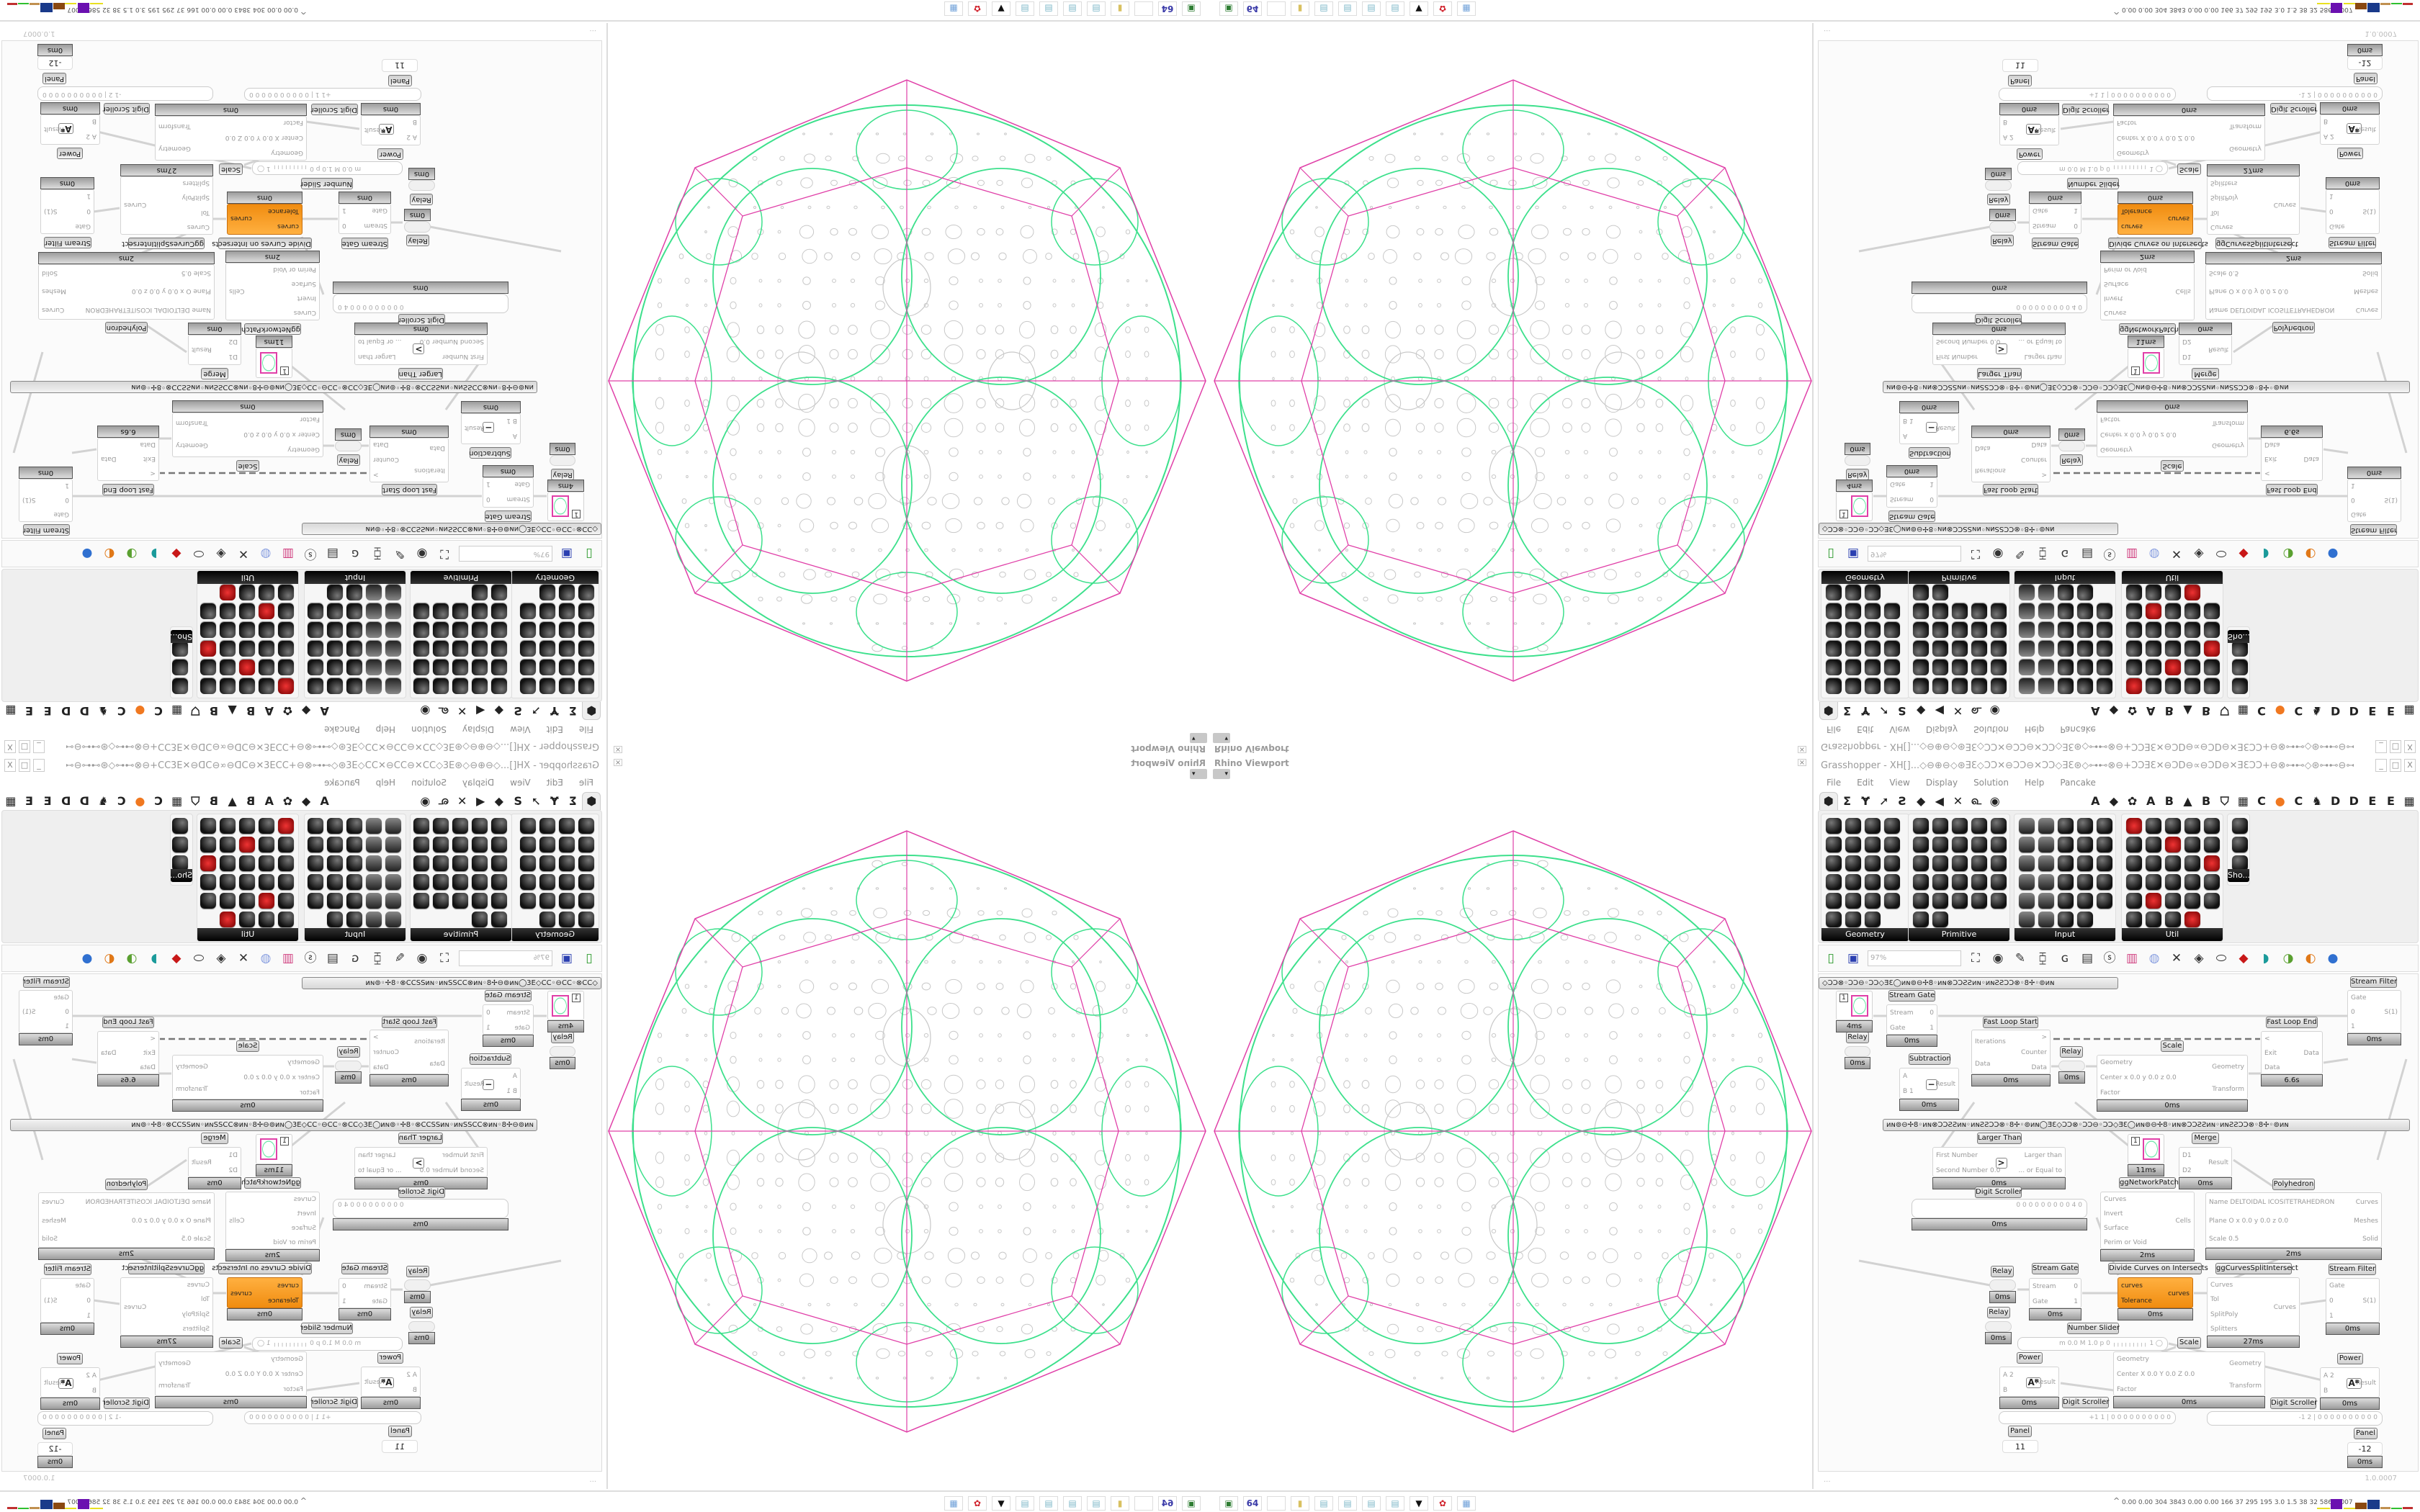  I want to click on input-port: First Number, so click(463, 357).